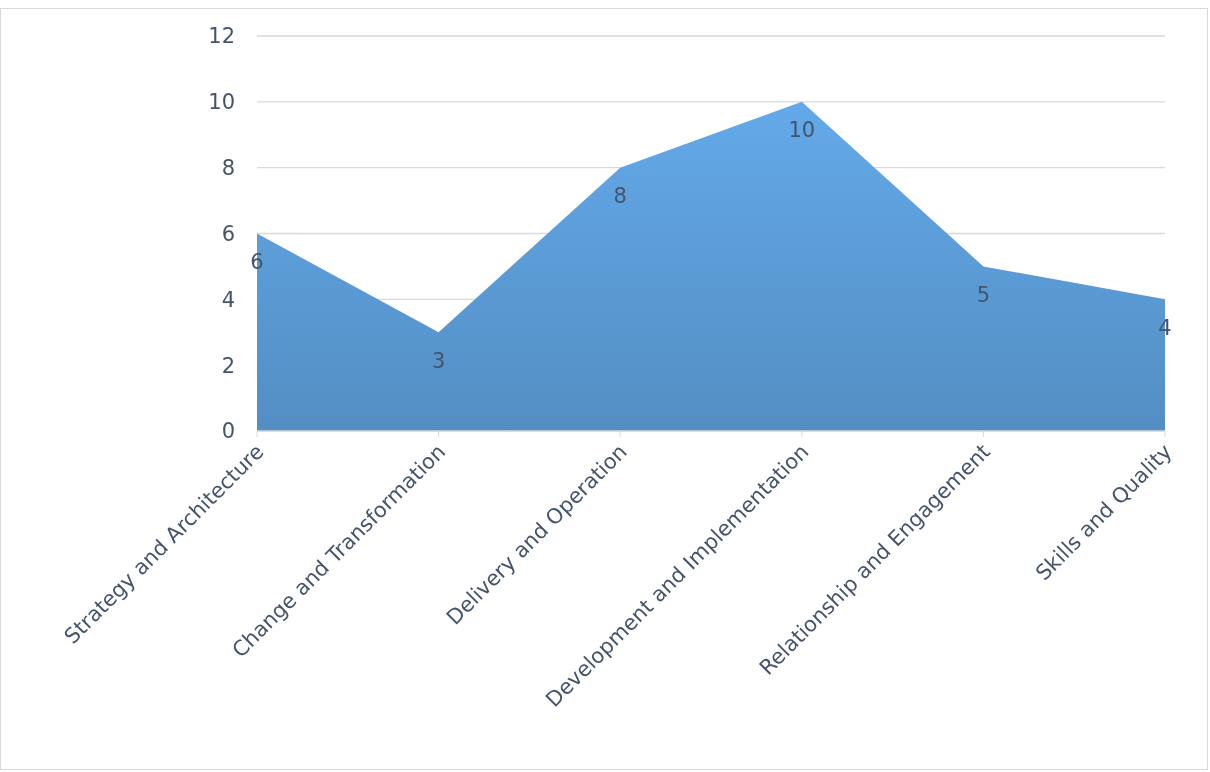 The height and width of the screenshot is (772, 1210). I want to click on y-tick-label: 8, so click(228, 168).